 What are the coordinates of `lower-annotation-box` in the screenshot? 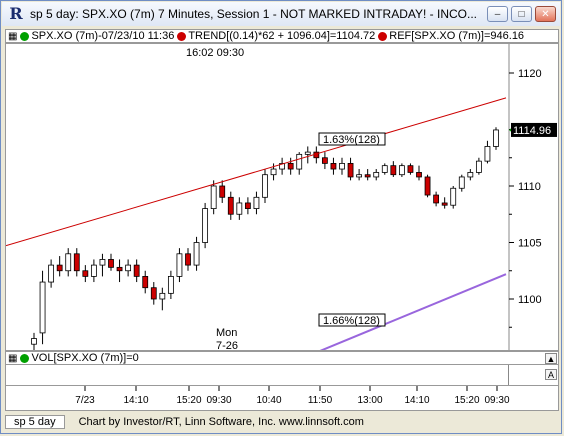 It's located at (352, 320).